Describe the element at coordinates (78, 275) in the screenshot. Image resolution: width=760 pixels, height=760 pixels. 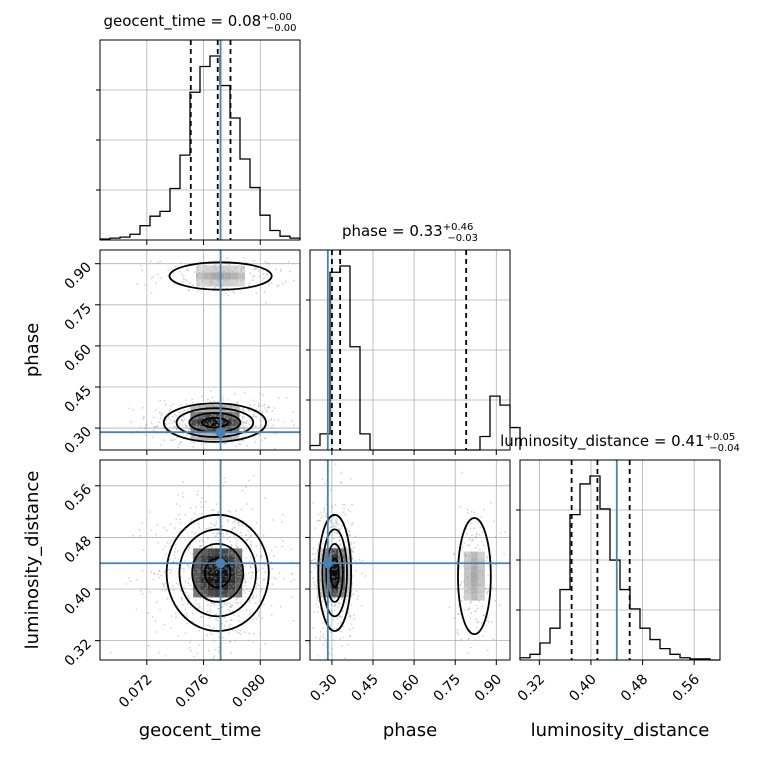
I see `y-tick-label: 0.90` at that location.